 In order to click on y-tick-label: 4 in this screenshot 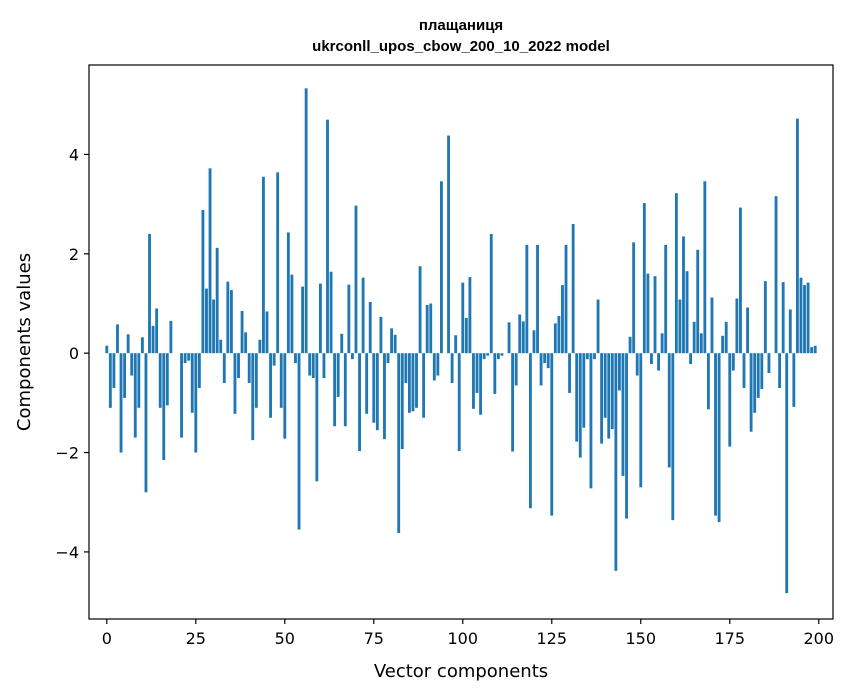, I will do `click(74, 154)`.